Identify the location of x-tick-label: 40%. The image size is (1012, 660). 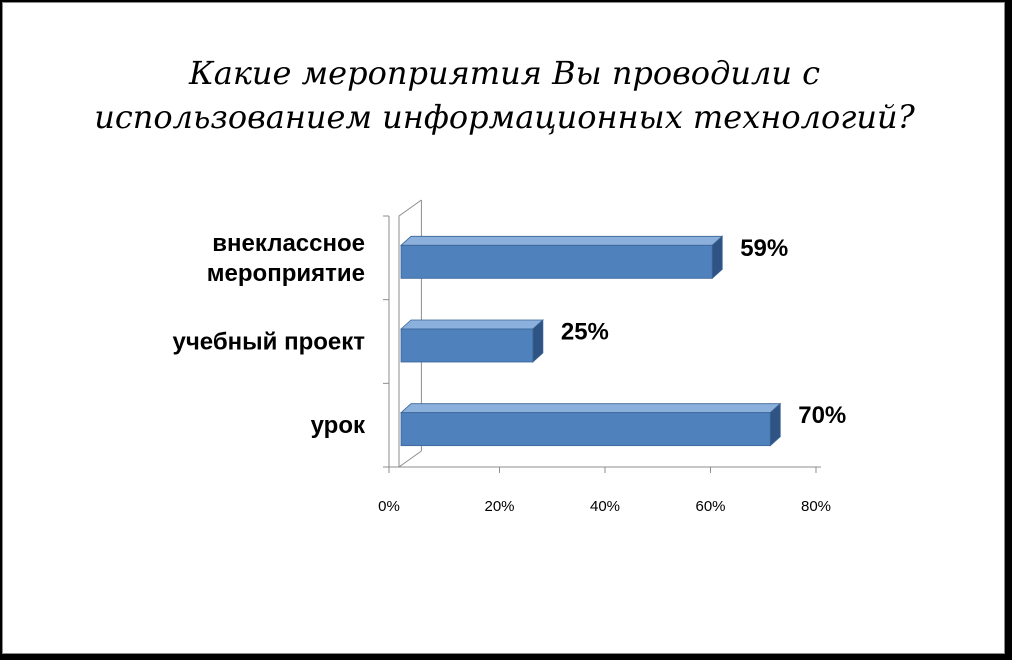
(605, 506).